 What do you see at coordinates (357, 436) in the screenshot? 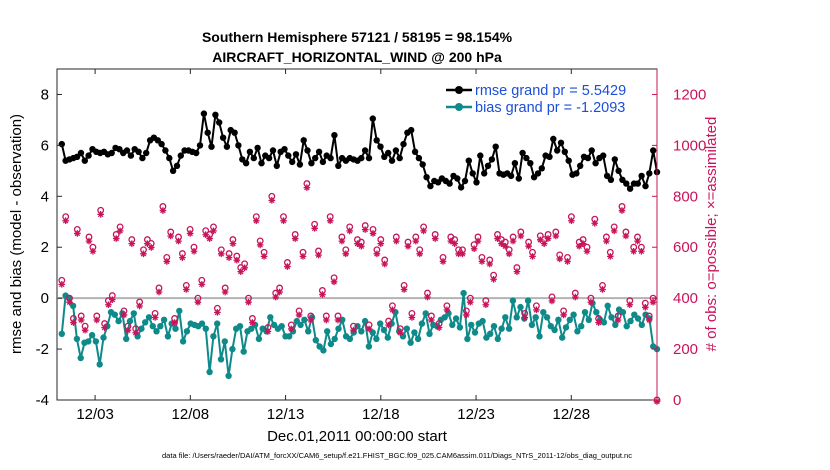
I see `x-axis-label: Dec.01,2011 00:00:00 start` at bounding box center [357, 436].